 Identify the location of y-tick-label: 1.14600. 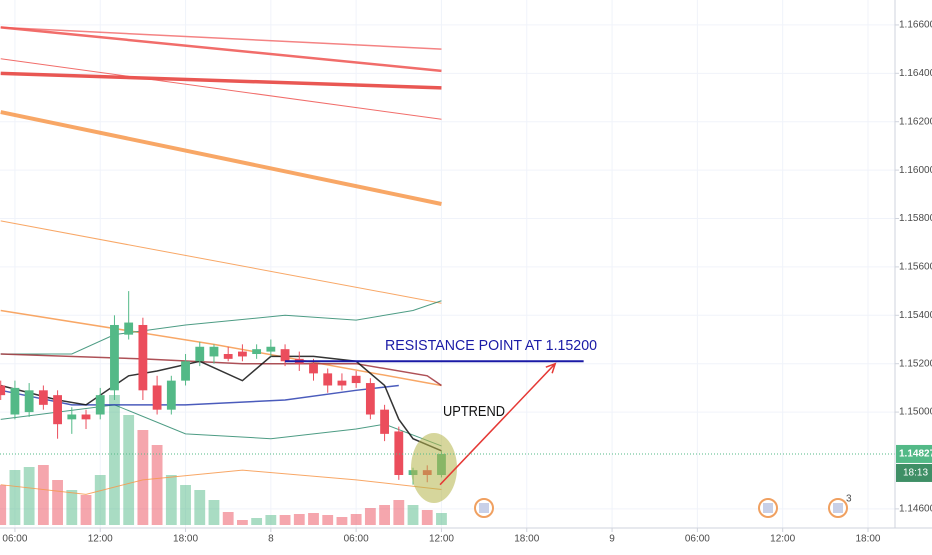
(915, 509).